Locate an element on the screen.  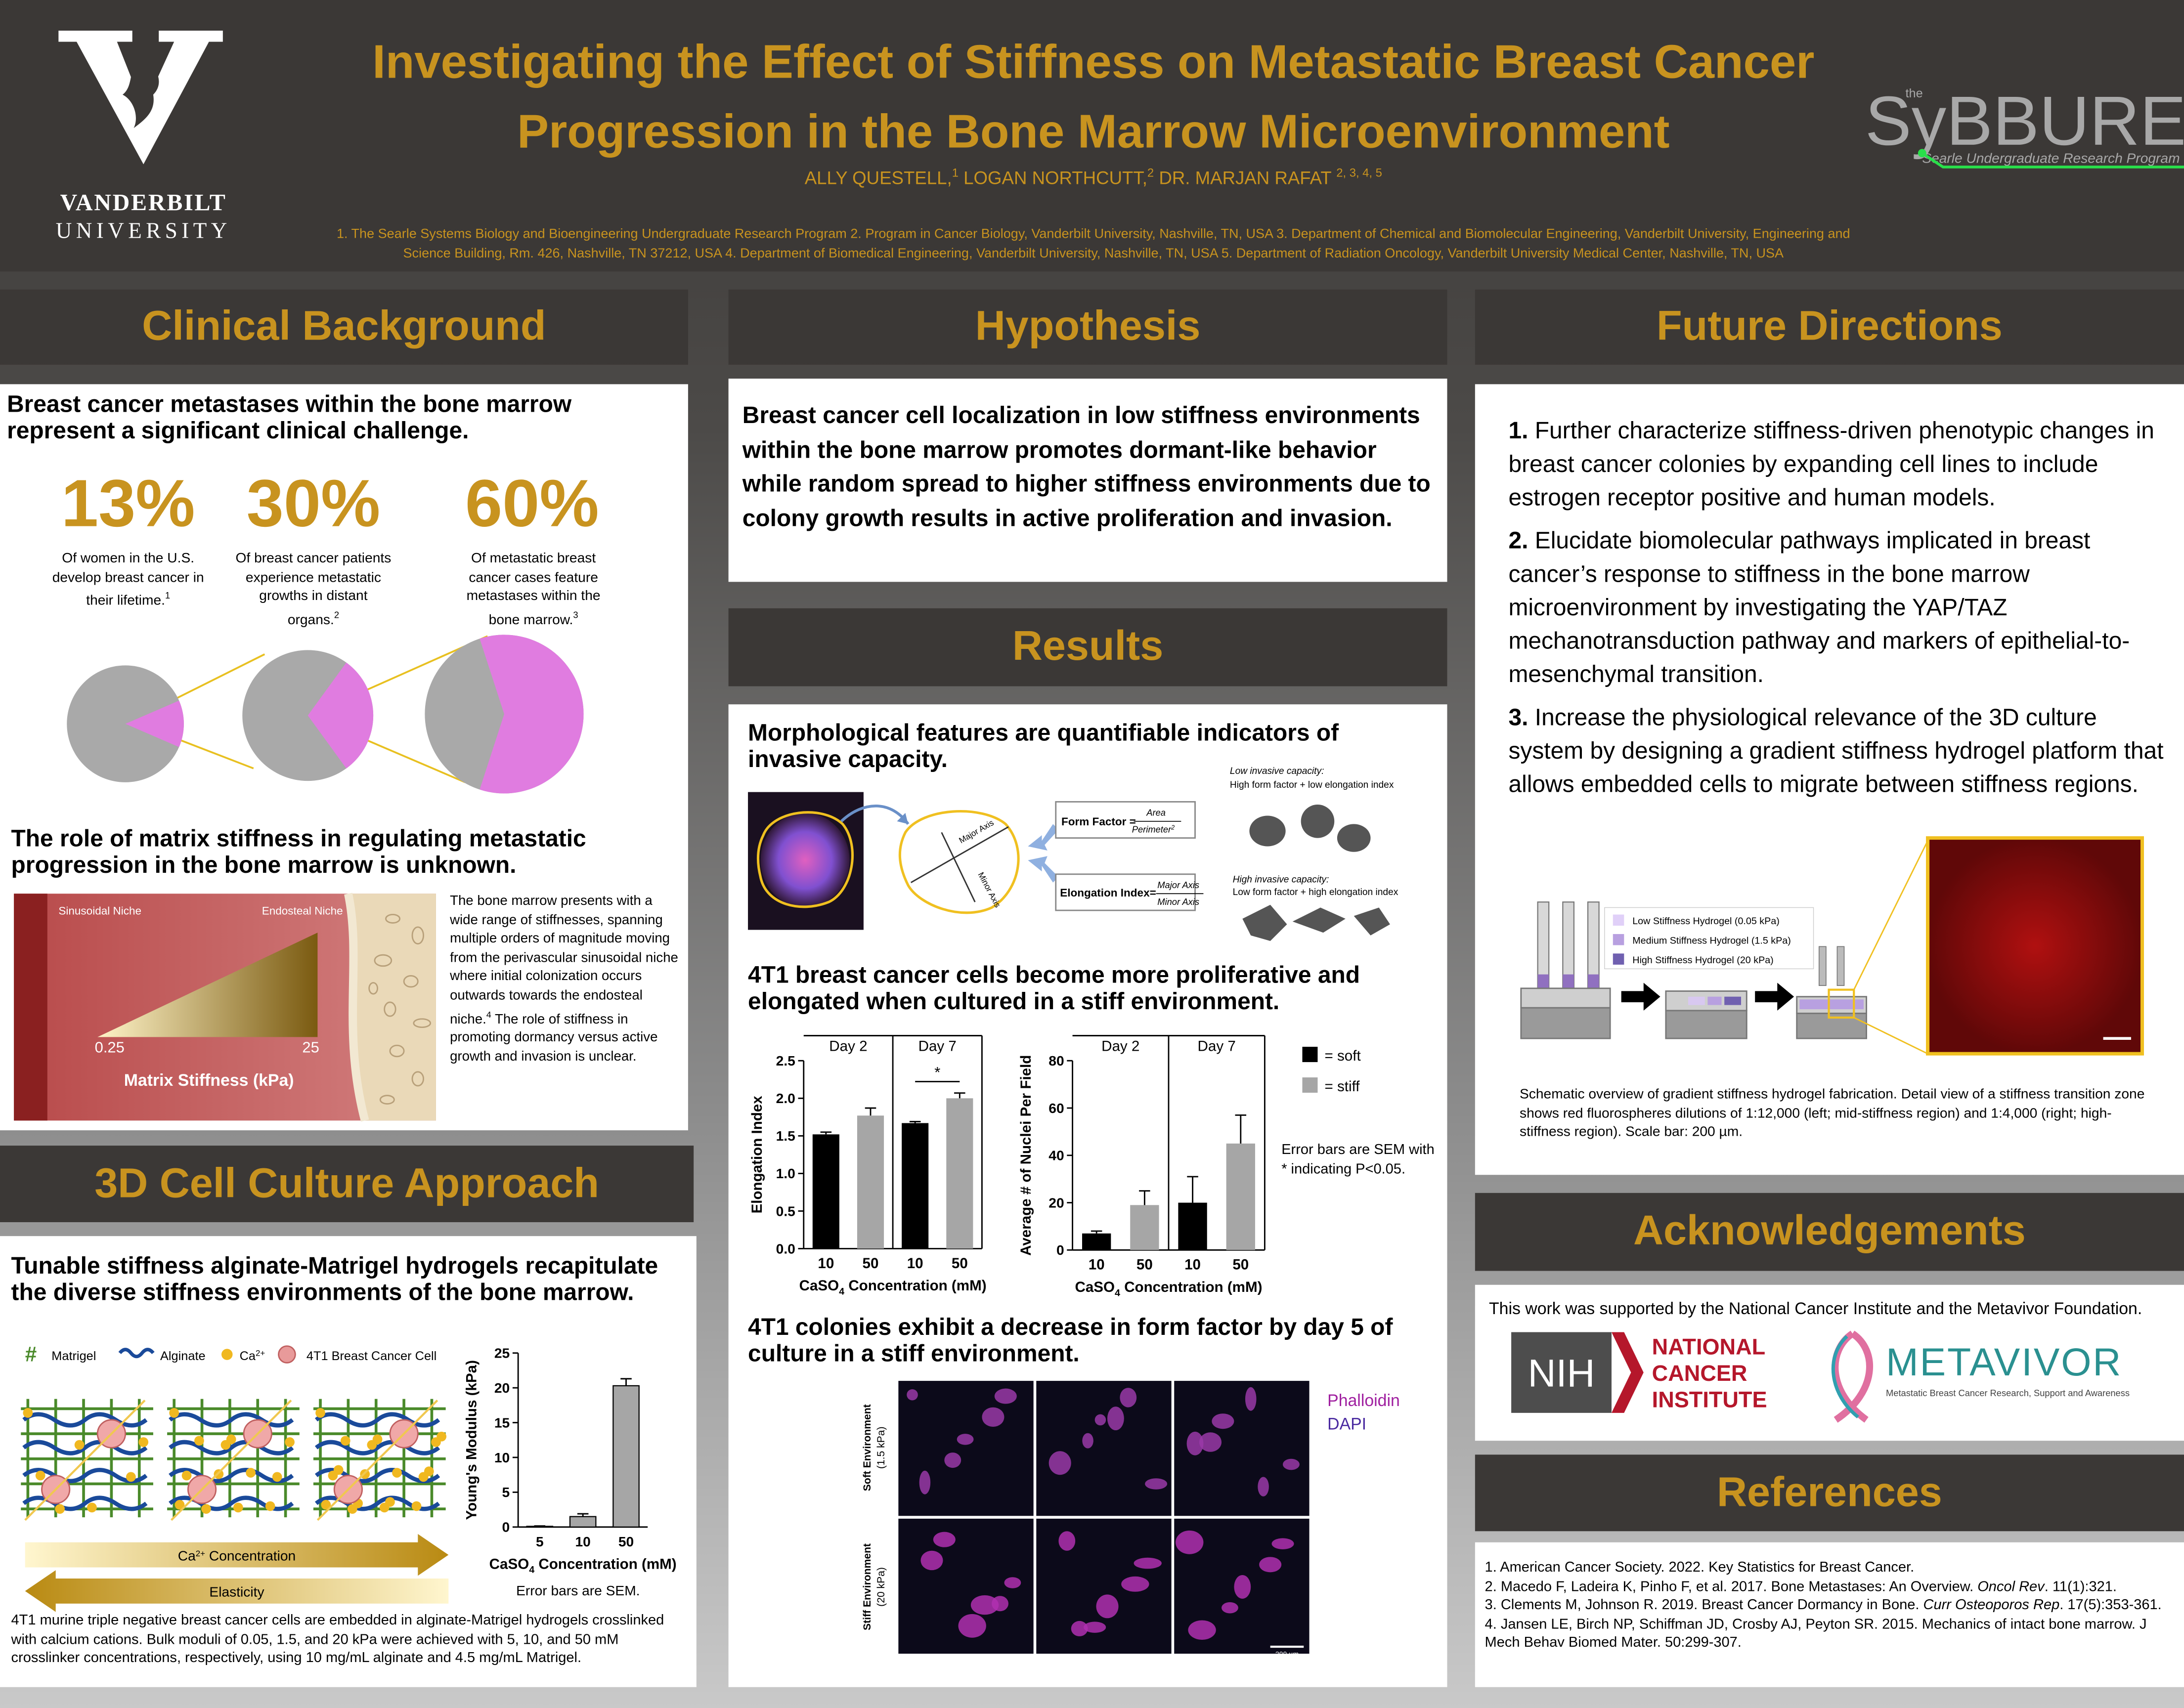
formula-exp: 2 is located at coordinates (1173, 827).